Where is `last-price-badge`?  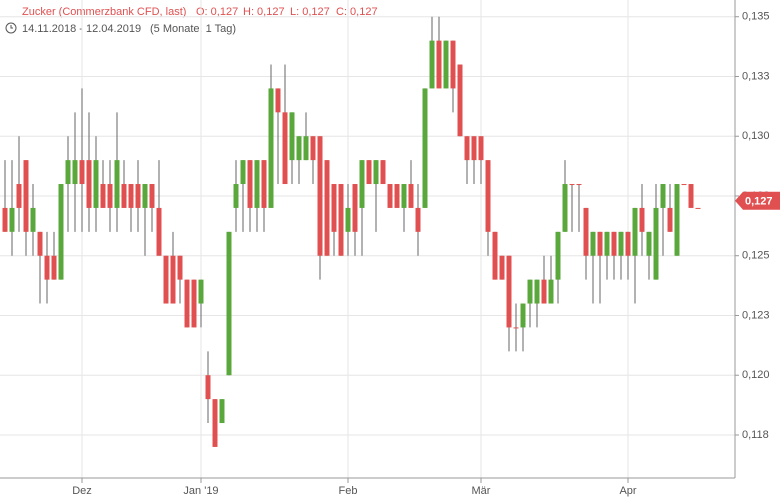 last-price-badge is located at coordinates (757, 200).